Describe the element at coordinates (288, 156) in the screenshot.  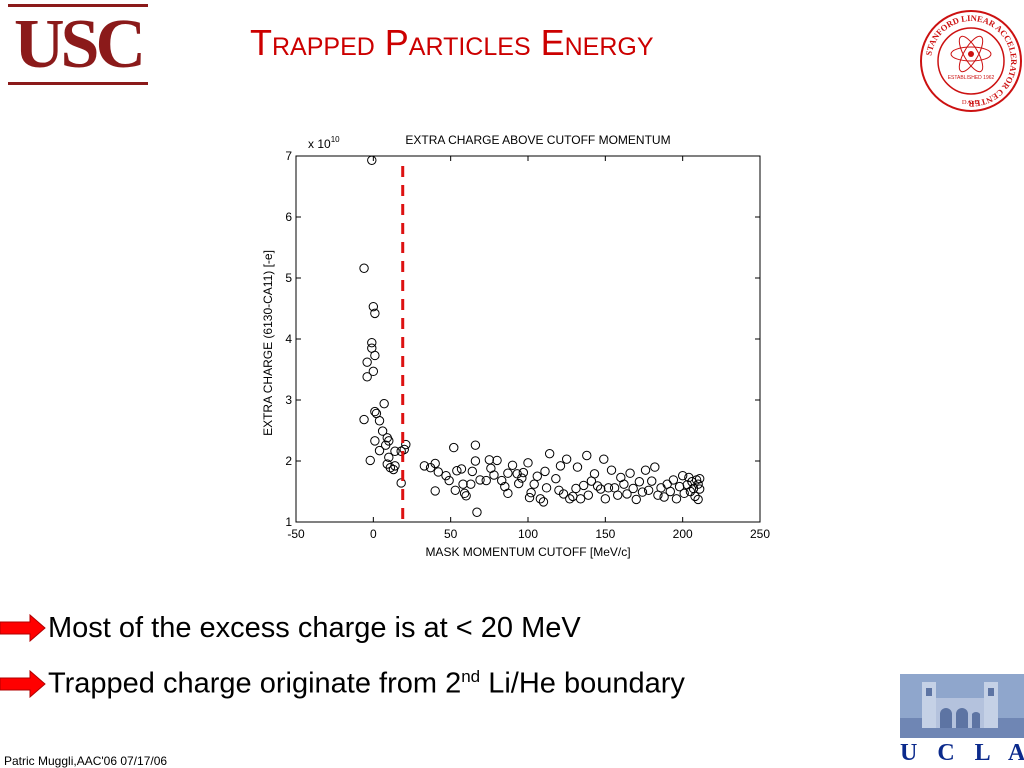
I see `y-tick-label: 7` at that location.